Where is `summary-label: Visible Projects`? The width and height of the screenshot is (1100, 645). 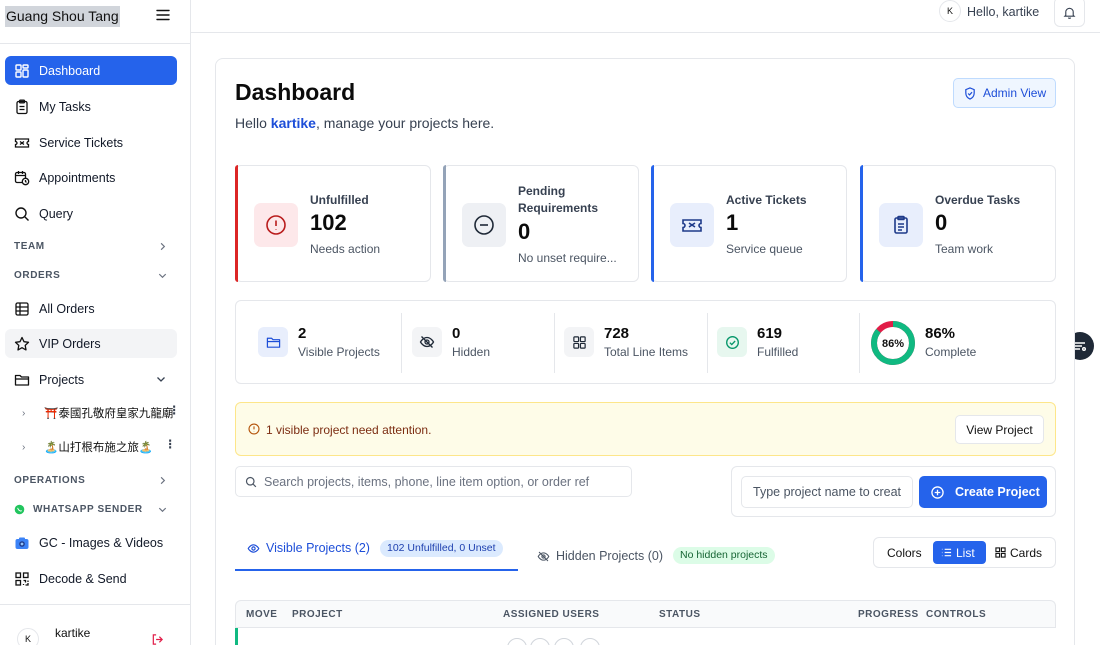 summary-label: Visible Projects is located at coordinates (339, 352).